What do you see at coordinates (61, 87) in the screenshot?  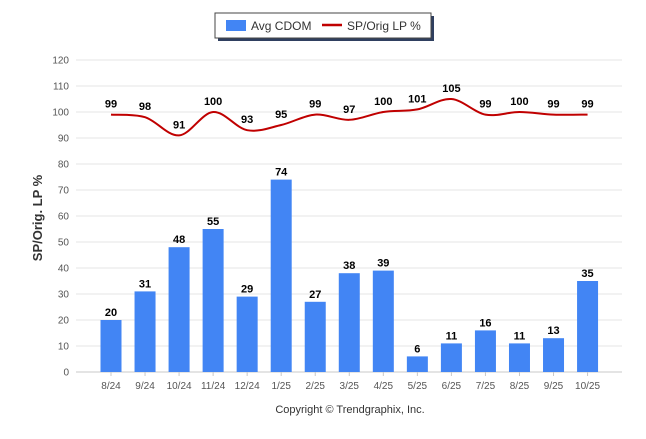 I see `y-tick-label: 110` at bounding box center [61, 87].